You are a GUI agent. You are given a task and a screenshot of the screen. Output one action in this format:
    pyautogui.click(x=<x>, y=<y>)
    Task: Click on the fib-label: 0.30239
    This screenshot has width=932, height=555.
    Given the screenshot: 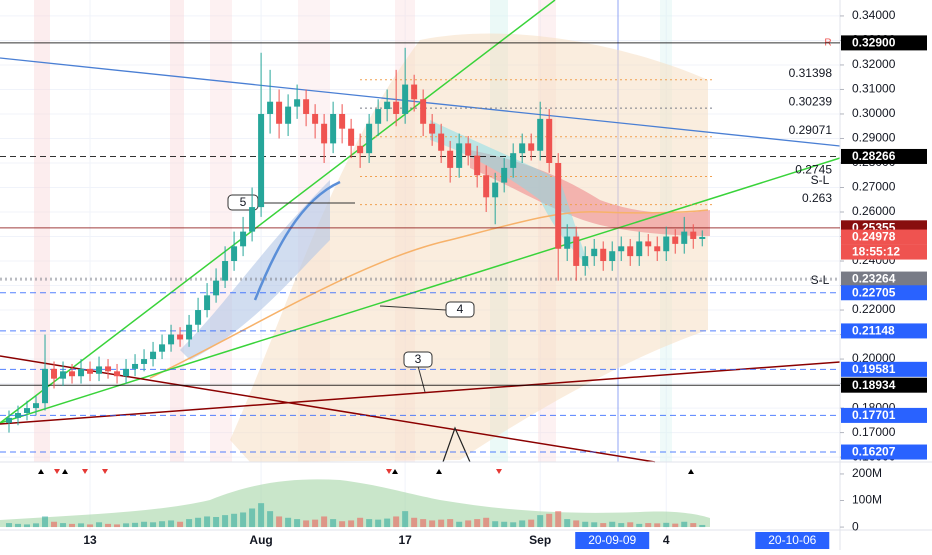 What is the action you would take?
    pyautogui.click(x=811, y=101)
    